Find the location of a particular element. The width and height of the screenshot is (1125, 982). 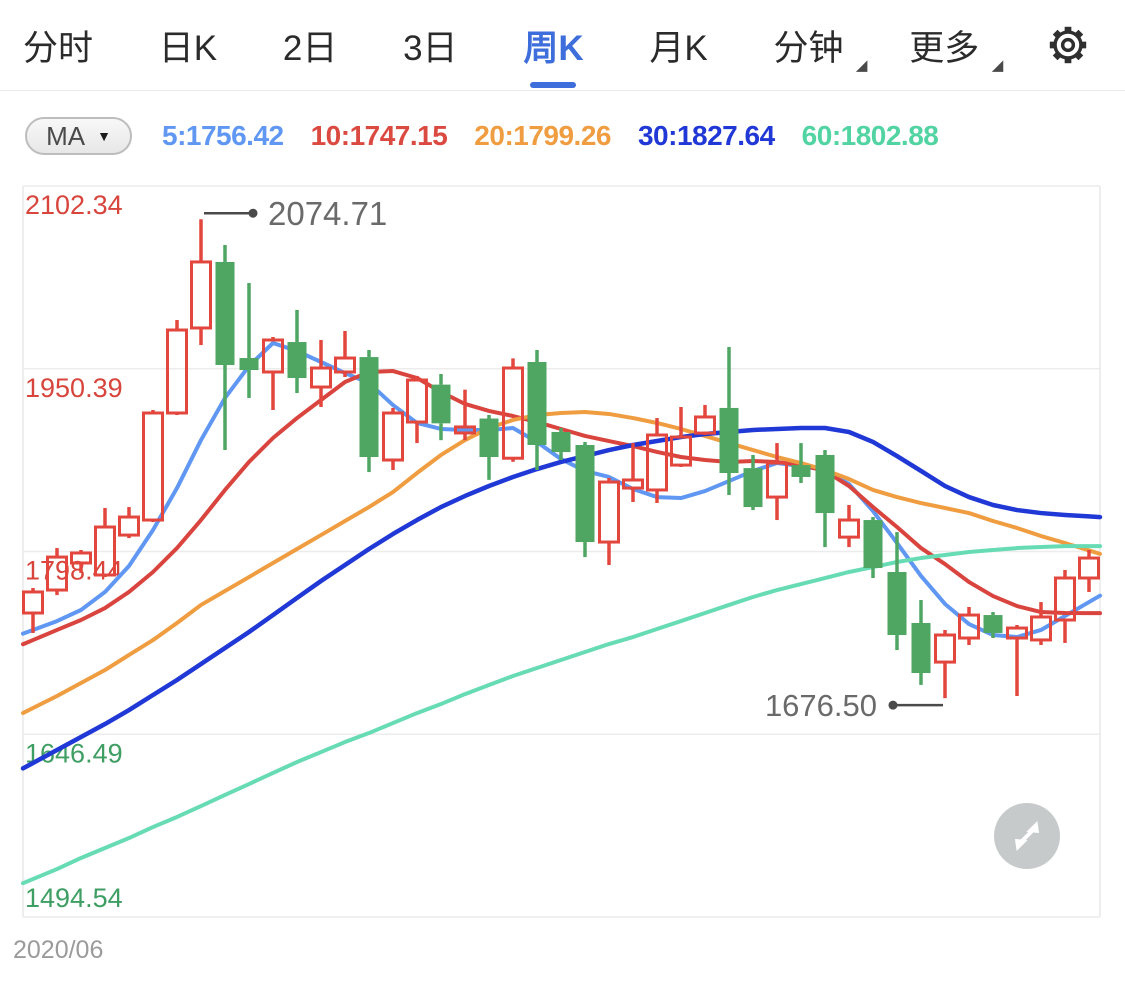

y-axis-label: 1950.39 is located at coordinates (74, 388).